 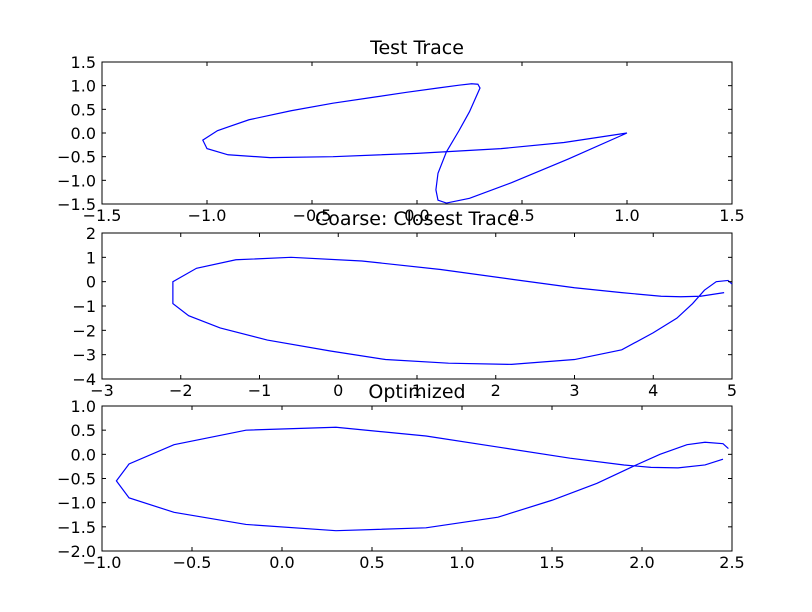 I want to click on x-tick-label: 1, so click(x=417, y=390).